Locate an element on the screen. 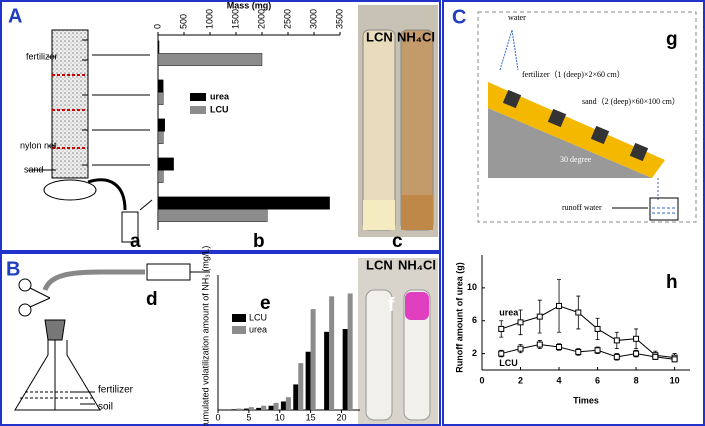  panel-label: g is located at coordinates (672, 39).